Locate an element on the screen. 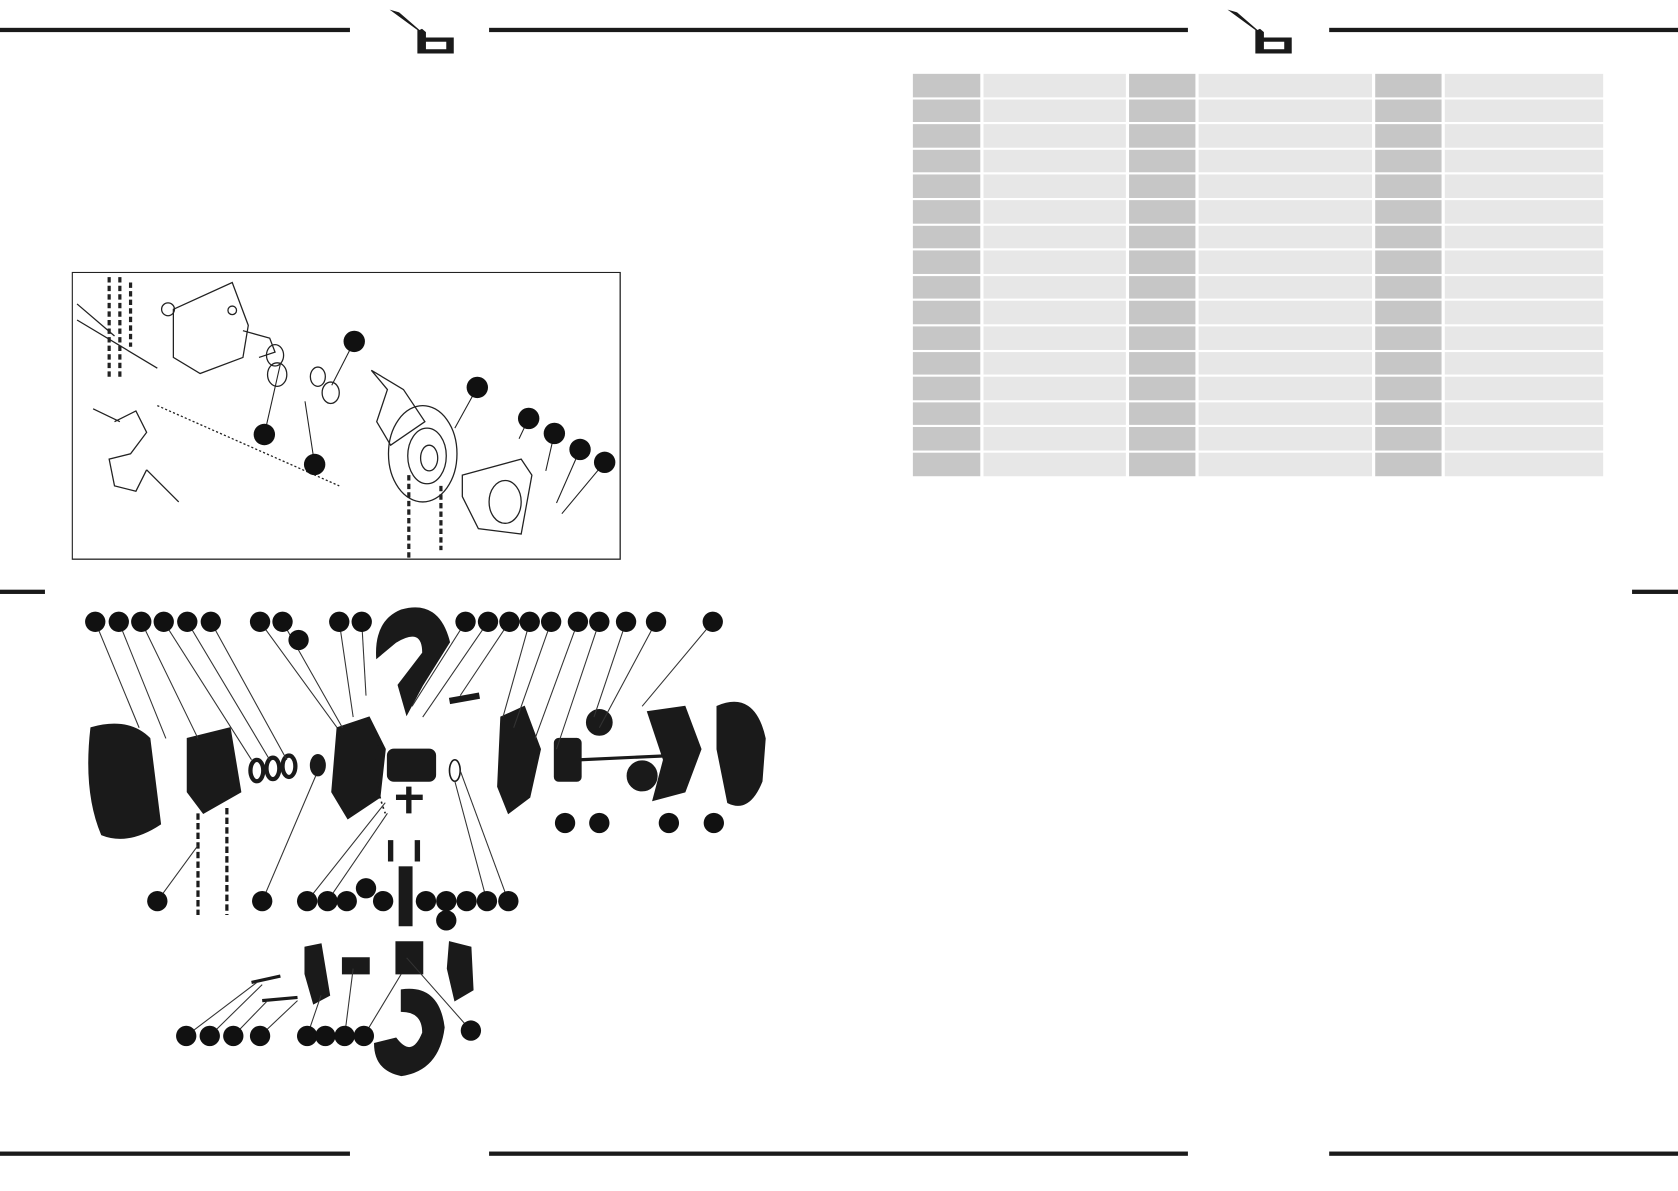 The height and width of the screenshot is (1191, 1678). header-rule-center is located at coordinates (838, 30).